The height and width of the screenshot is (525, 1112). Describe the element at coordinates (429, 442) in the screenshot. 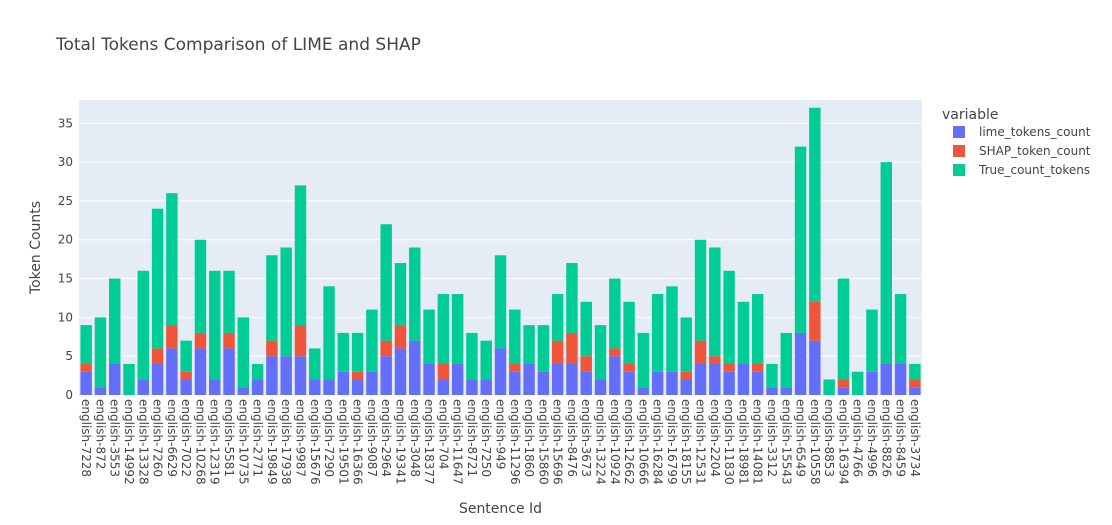

I see `x-tick-label: english-18377` at that location.